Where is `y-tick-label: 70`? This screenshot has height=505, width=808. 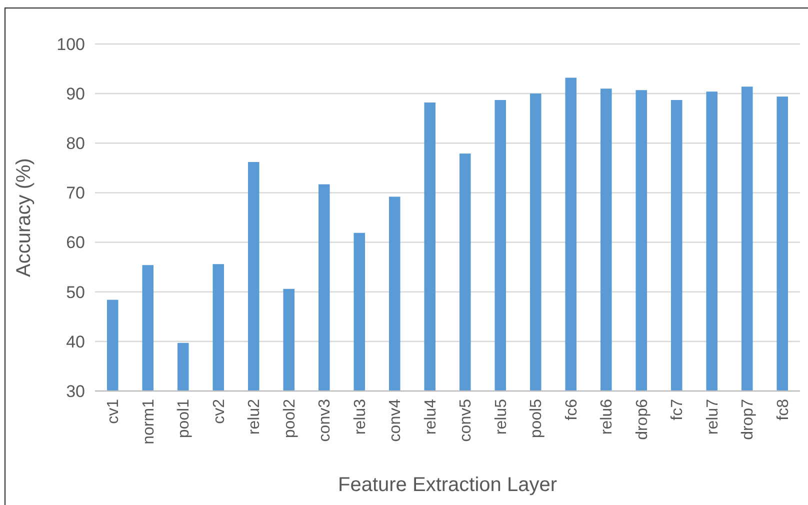
y-tick-label: 70 is located at coordinates (75, 193).